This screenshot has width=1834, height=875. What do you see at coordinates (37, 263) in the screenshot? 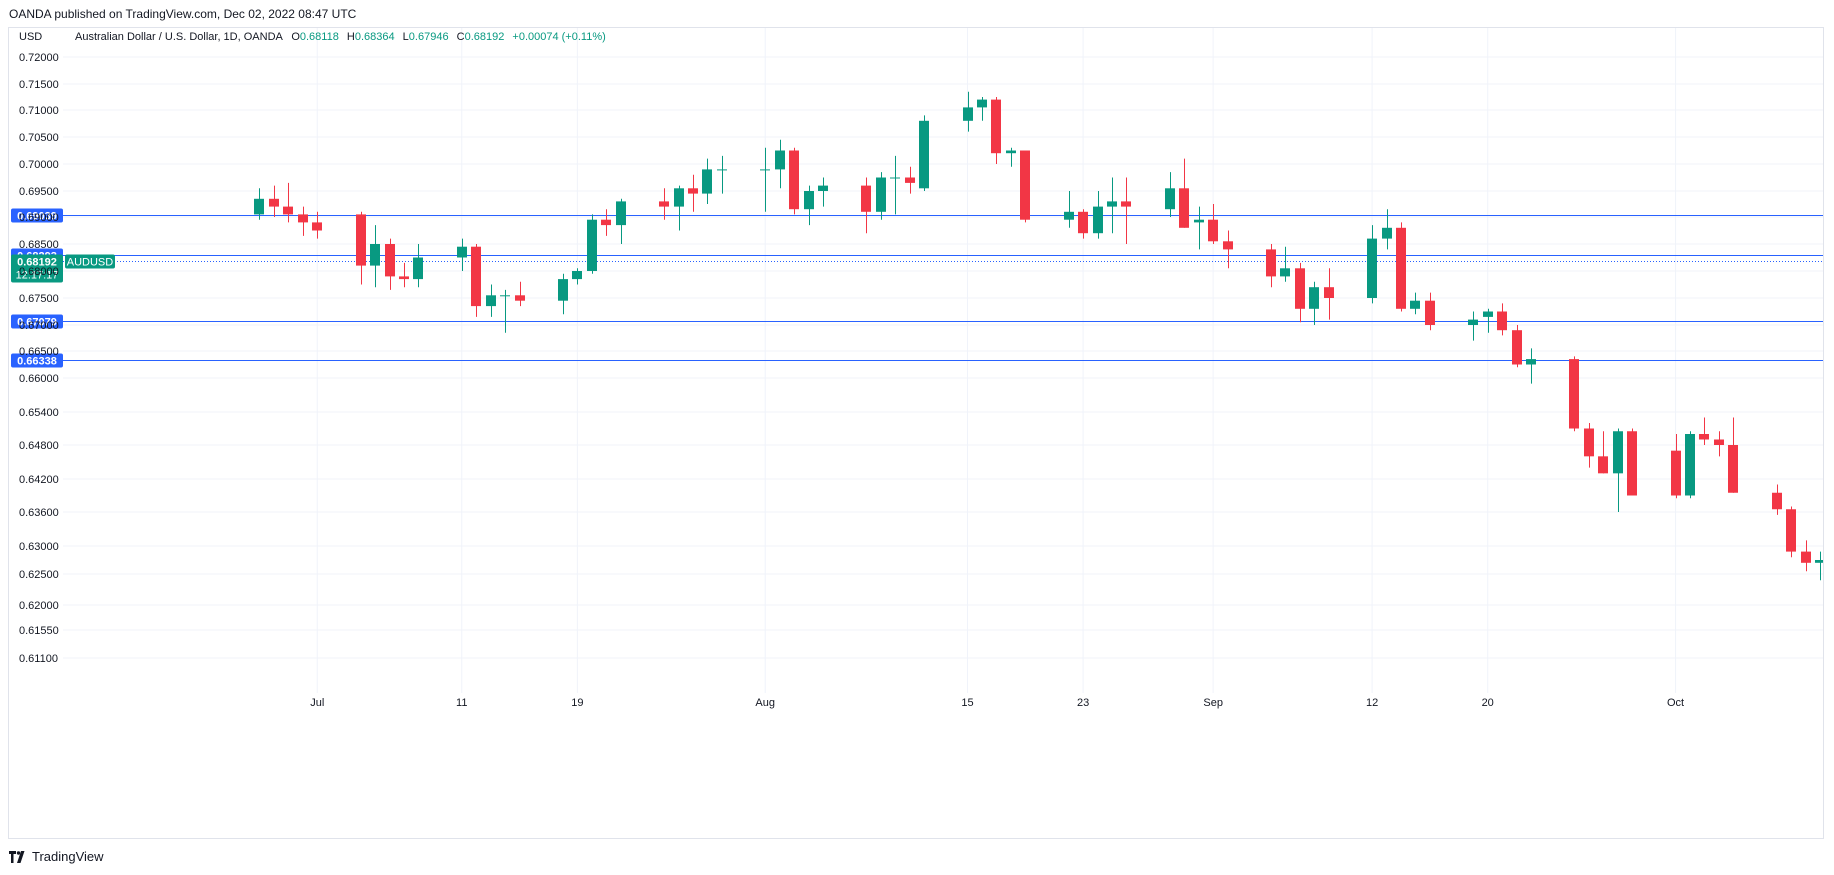
I see `current-price-label: 0.68192` at bounding box center [37, 263].